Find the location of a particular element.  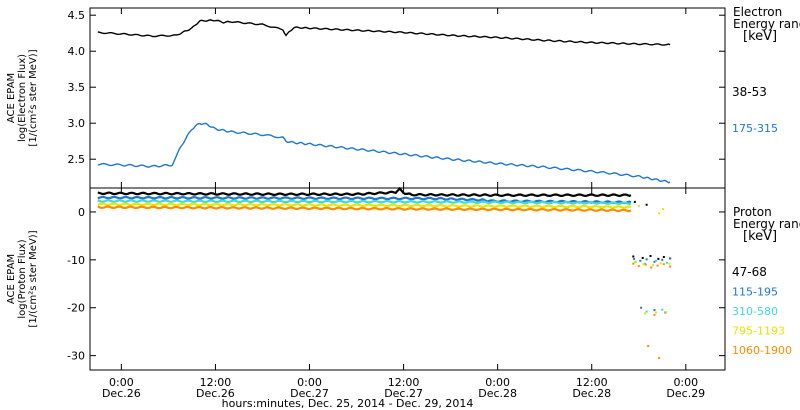

y-tick-label: 2.5 is located at coordinates (77, 159).